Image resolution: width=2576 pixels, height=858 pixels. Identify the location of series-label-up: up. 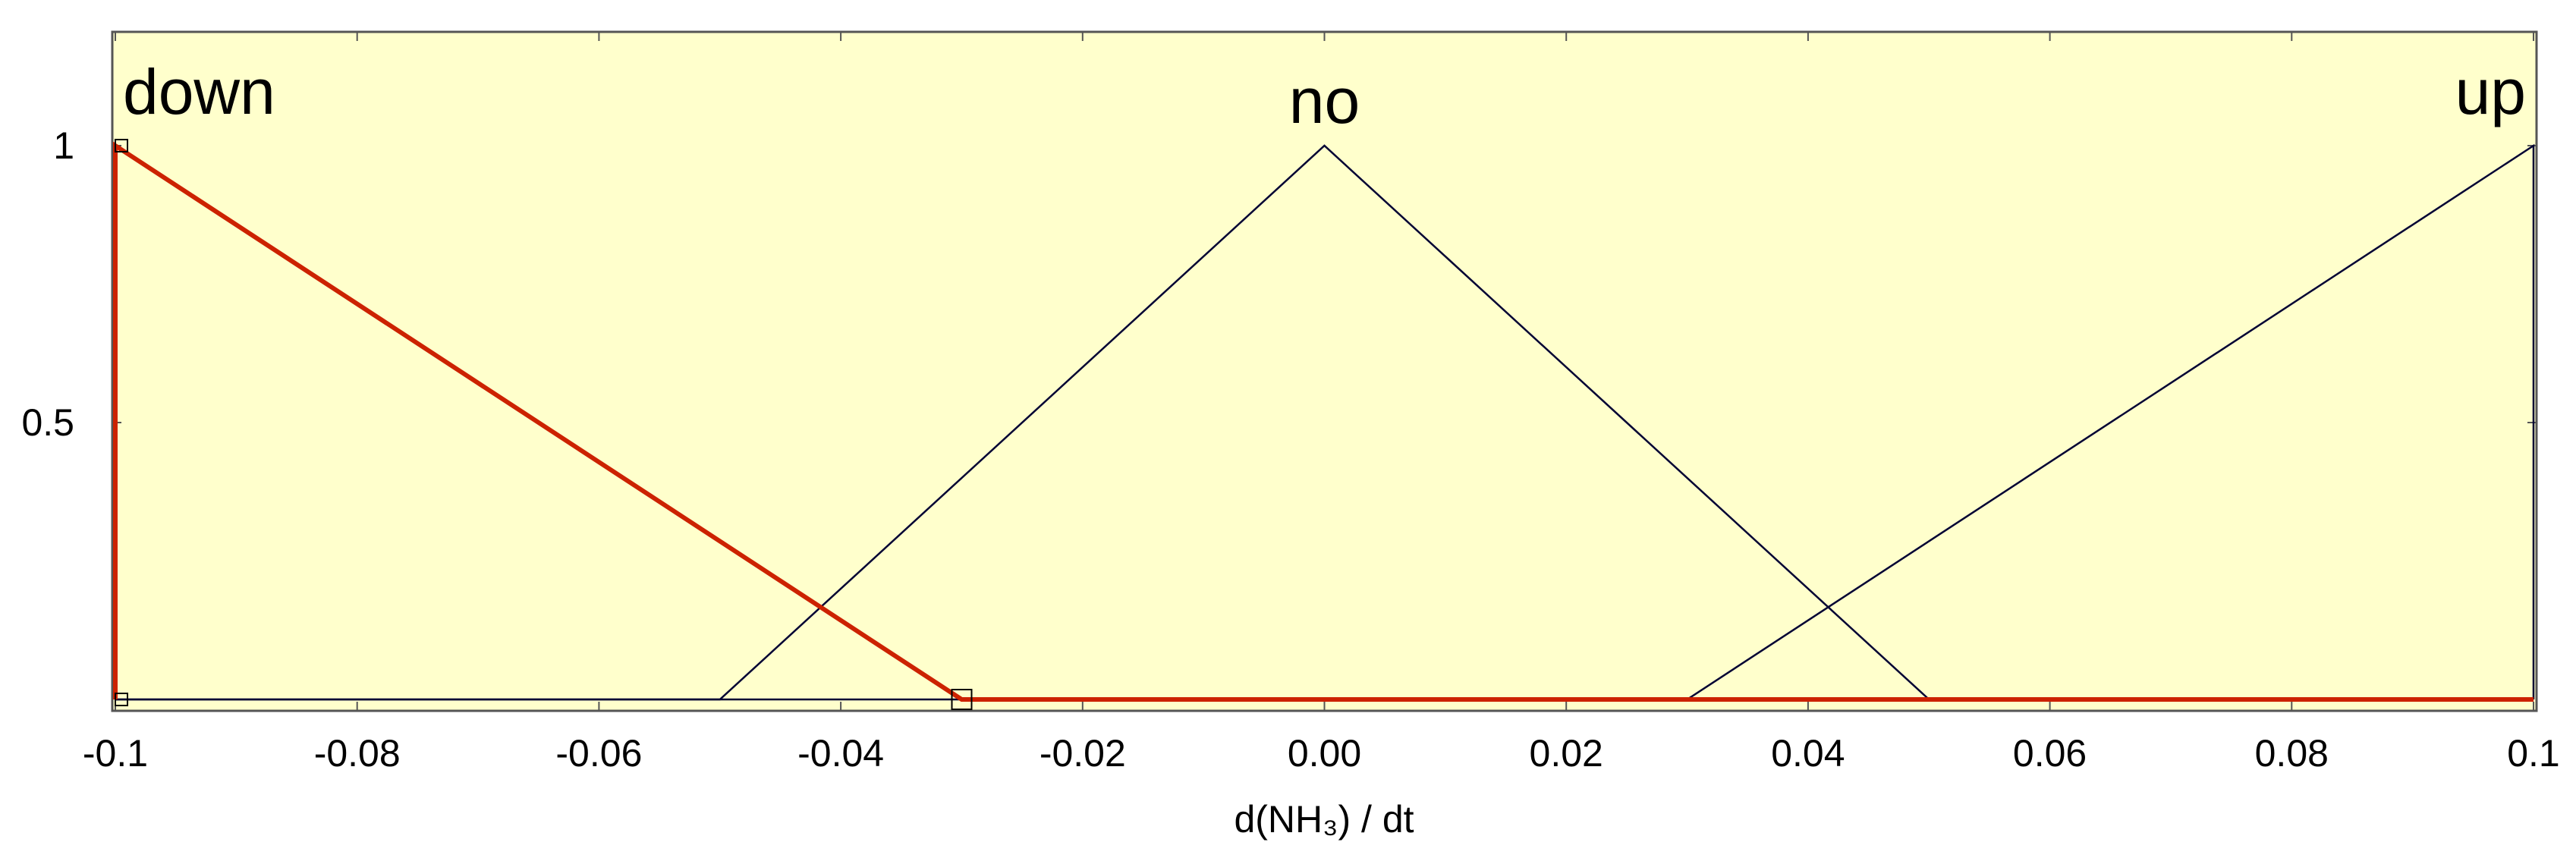
(2490, 91).